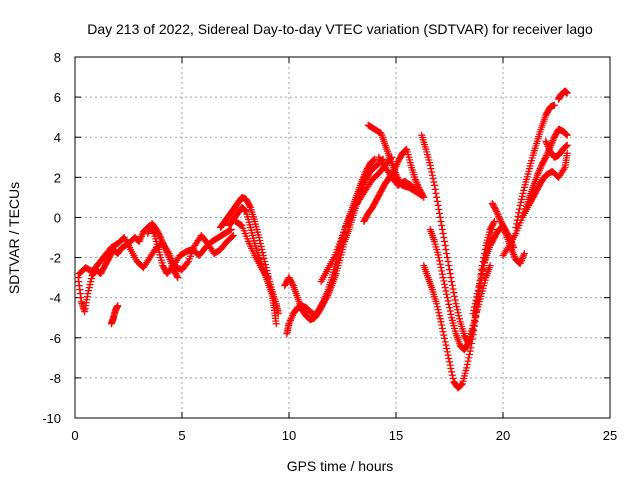 The height and width of the screenshot is (480, 640). I want to click on y-tick-label: -4, so click(55, 298).